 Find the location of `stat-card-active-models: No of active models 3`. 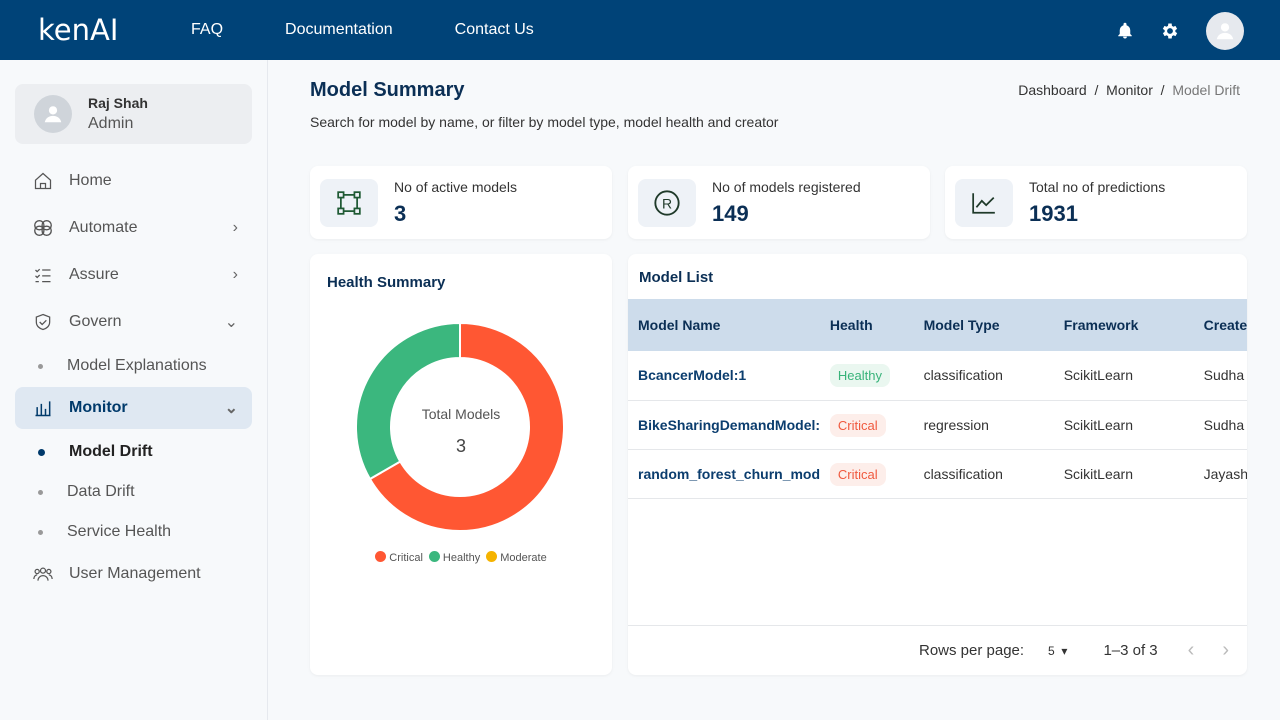

stat-card-active-models: No of active models 3 is located at coordinates (461, 202).